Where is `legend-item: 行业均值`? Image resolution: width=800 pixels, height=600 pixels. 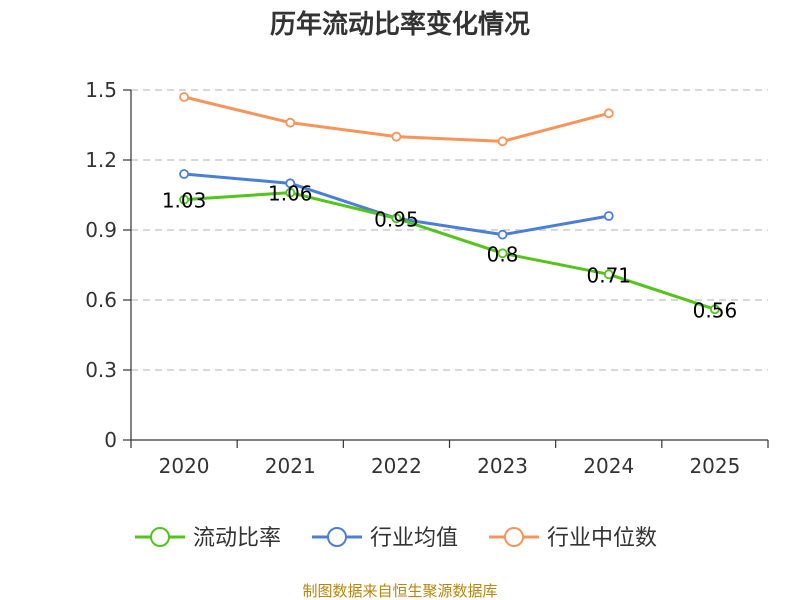 legend-item: 行业均值 is located at coordinates (385, 538).